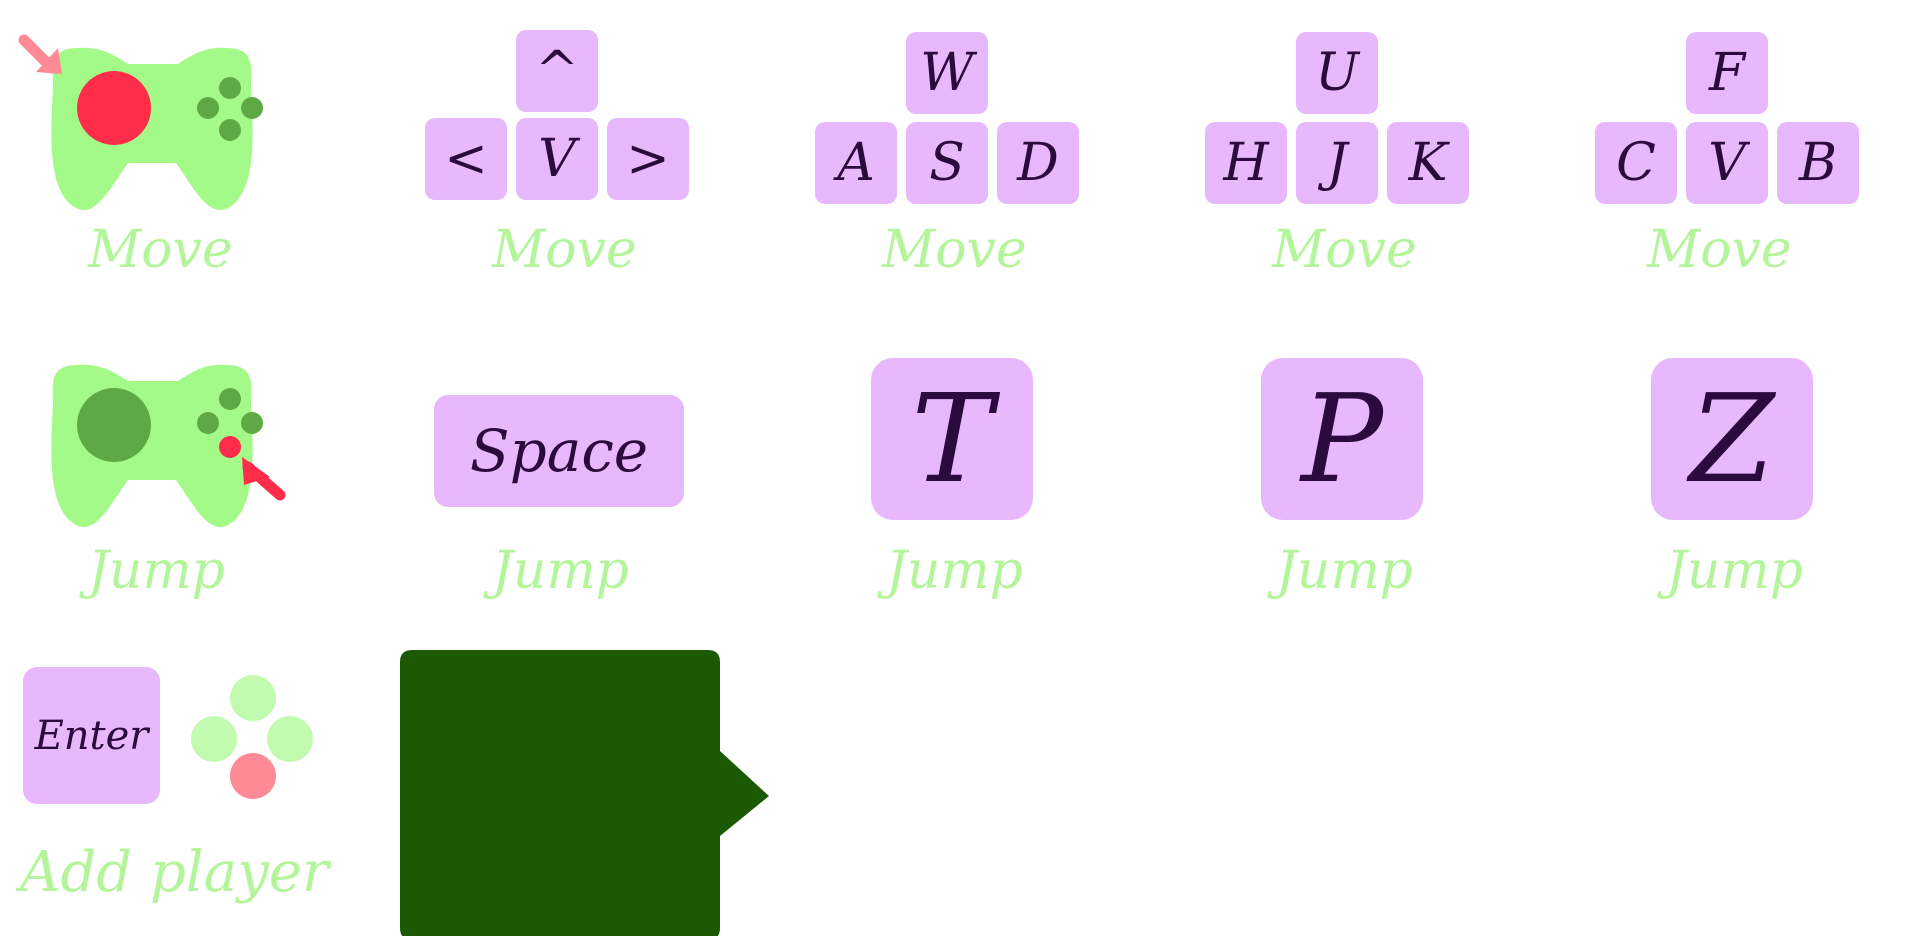 The width and height of the screenshot is (1920, 936). Describe the element at coordinates (466, 159) in the screenshot. I see `arrow-left-key: <` at that location.